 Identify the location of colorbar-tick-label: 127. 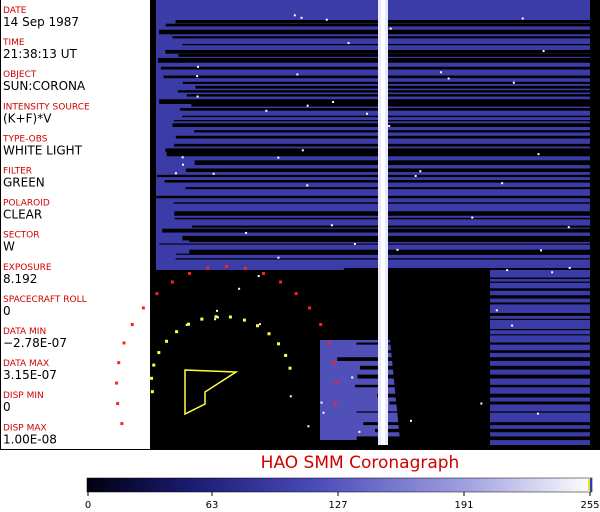
(337, 505).